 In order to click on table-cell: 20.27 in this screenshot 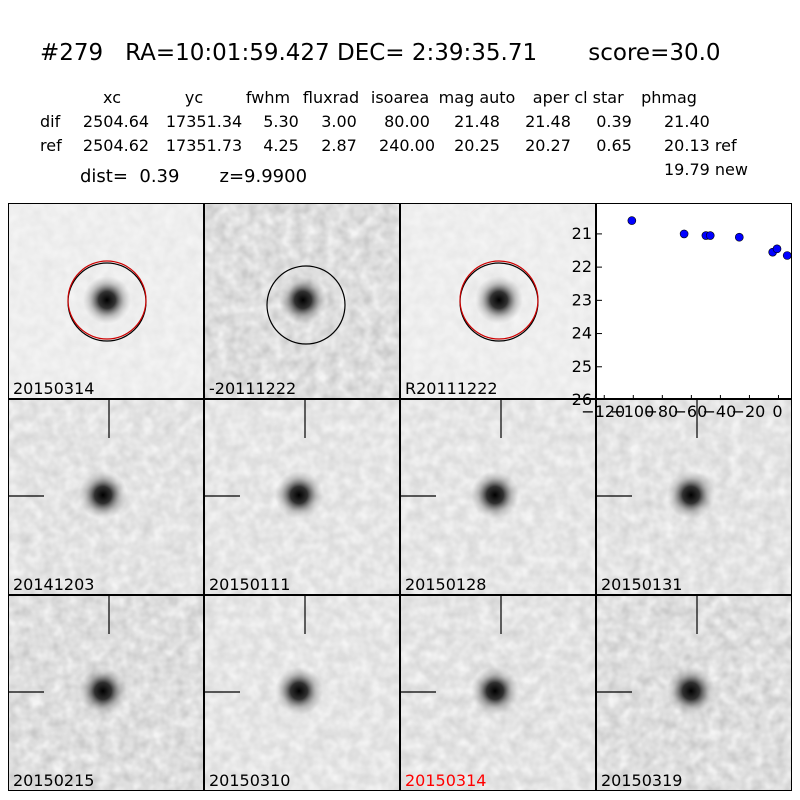, I will do `click(548, 145)`.